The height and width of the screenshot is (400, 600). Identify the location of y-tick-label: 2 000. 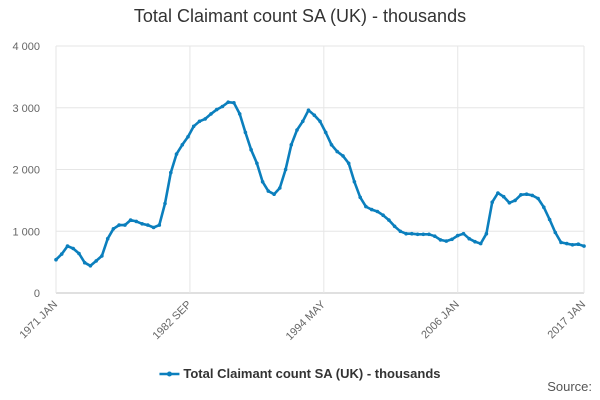
(26, 171).